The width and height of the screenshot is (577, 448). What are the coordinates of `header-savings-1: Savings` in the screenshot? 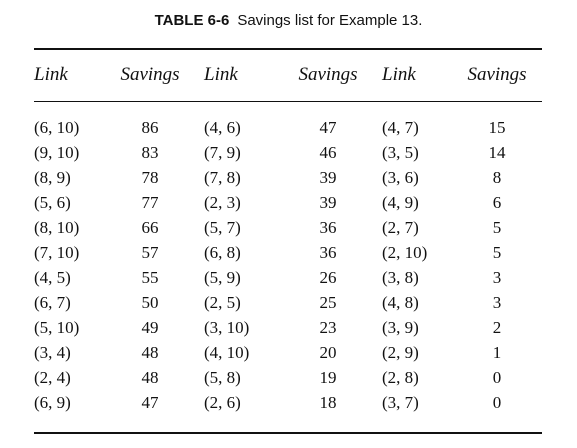 It's located at (150, 74).